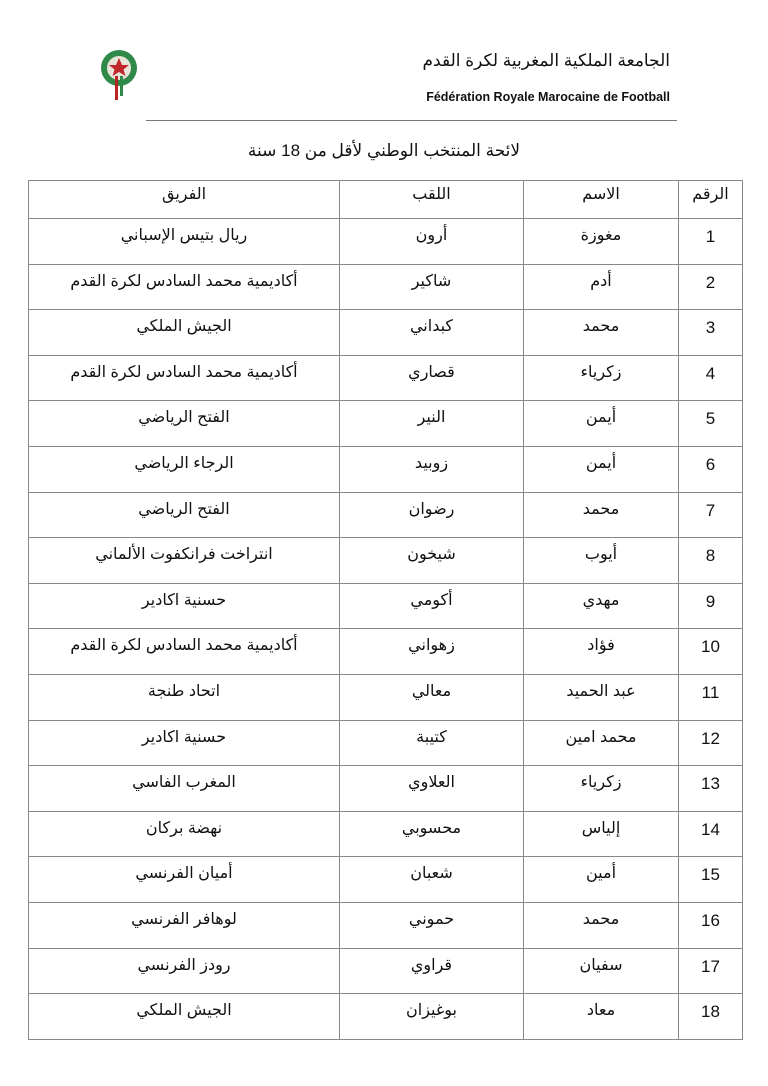 The width and height of the screenshot is (768, 1086). I want to click on table-row: 15 أمين شعبان أميان الفرنسي, so click(385, 879).